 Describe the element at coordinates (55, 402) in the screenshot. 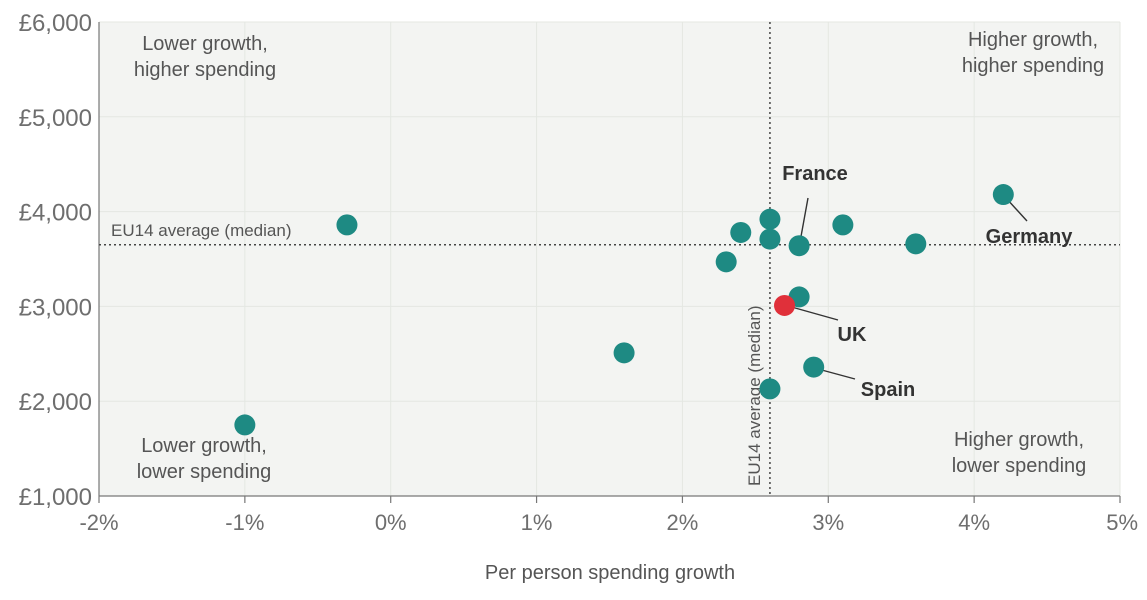

I see `y-tick-label: £2,000` at that location.